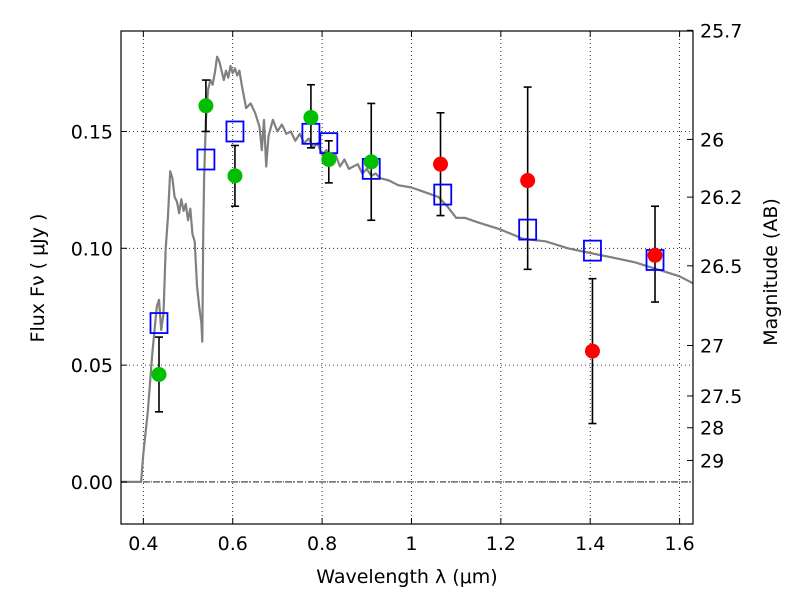  I want to click on x-tick-label: 1, so click(411, 544).